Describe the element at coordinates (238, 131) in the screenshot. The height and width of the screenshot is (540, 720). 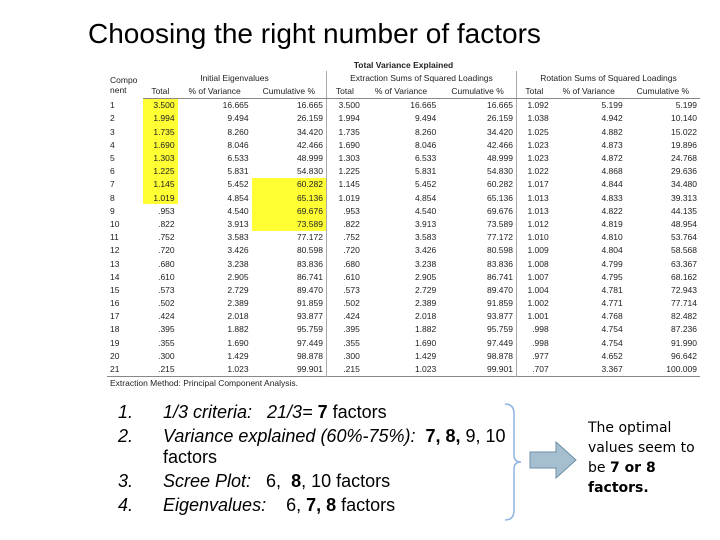
I see `table-cell: 8.260` at that location.